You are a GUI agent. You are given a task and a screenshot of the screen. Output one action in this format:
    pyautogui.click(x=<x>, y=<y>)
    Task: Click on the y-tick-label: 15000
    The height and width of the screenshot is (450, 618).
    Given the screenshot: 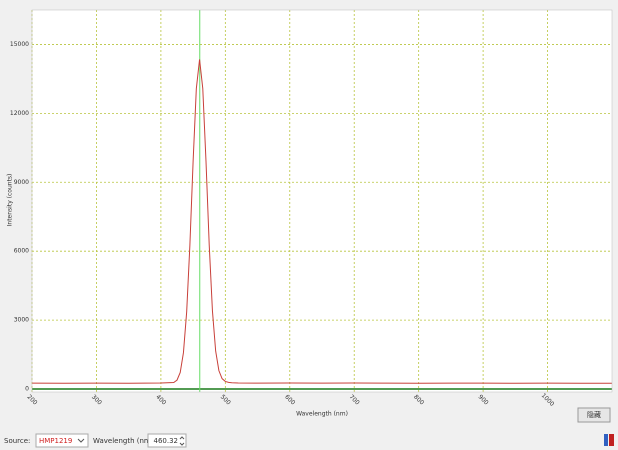 What is the action you would take?
    pyautogui.click(x=19, y=44)
    